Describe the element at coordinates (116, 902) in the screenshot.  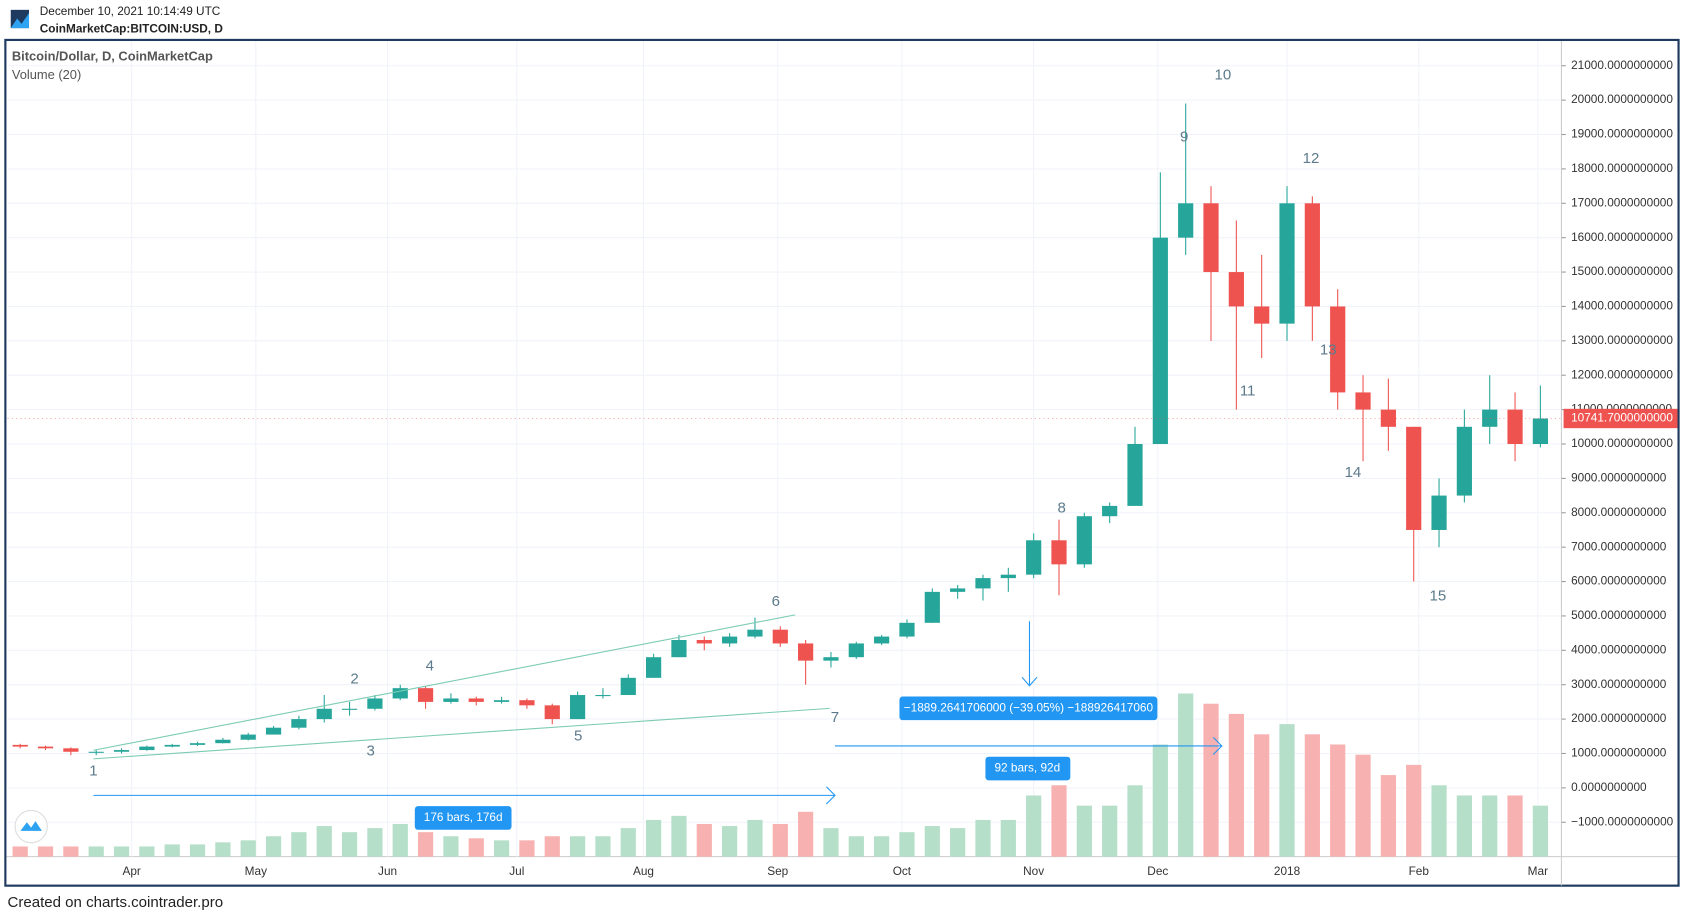
I see `footer: Created on charts.cointrader.pro` at that location.